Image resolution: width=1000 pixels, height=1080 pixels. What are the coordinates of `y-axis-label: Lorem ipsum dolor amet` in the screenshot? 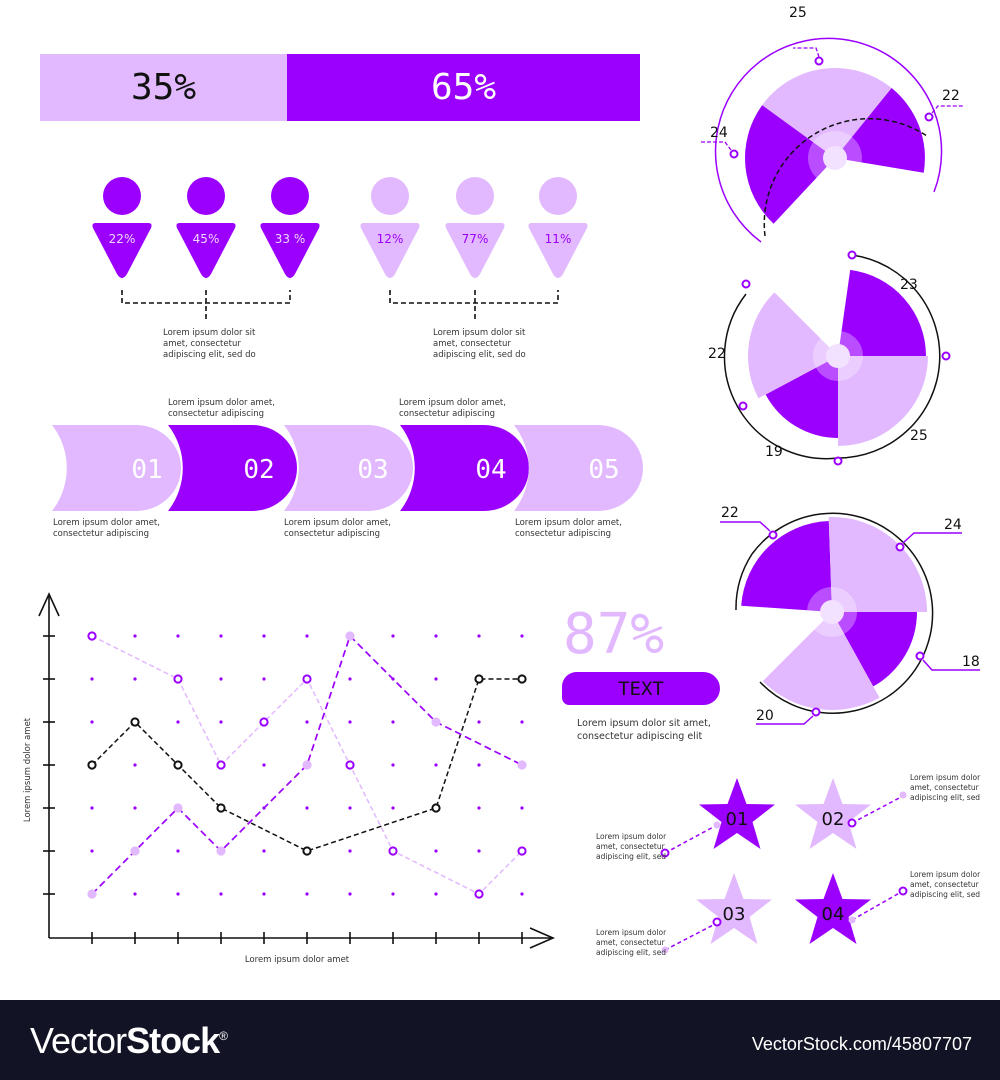 It's located at (28, 769).